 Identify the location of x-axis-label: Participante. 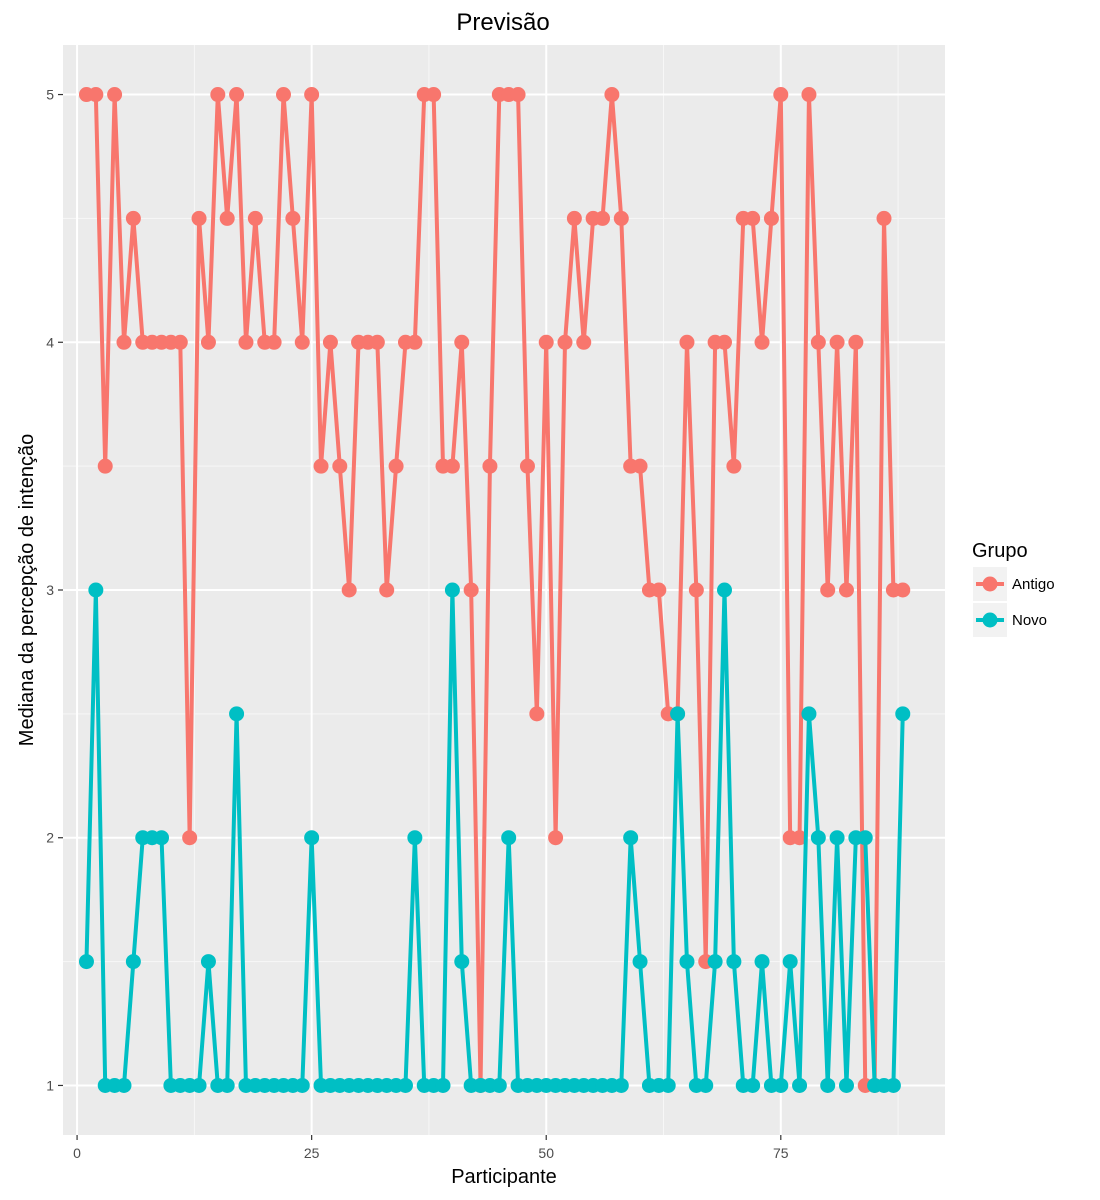
(504, 1177).